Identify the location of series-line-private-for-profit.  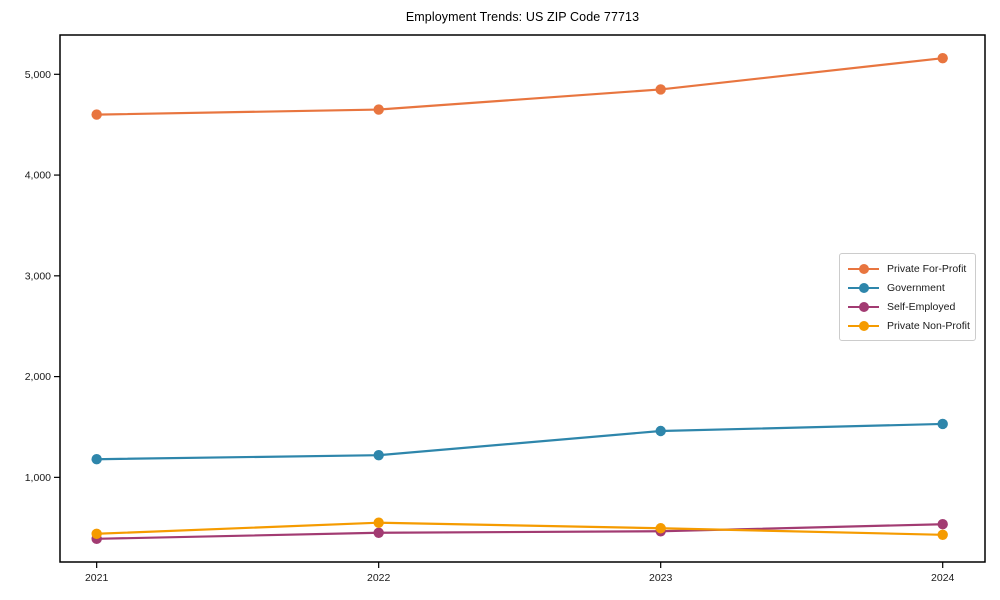
(519, 86).